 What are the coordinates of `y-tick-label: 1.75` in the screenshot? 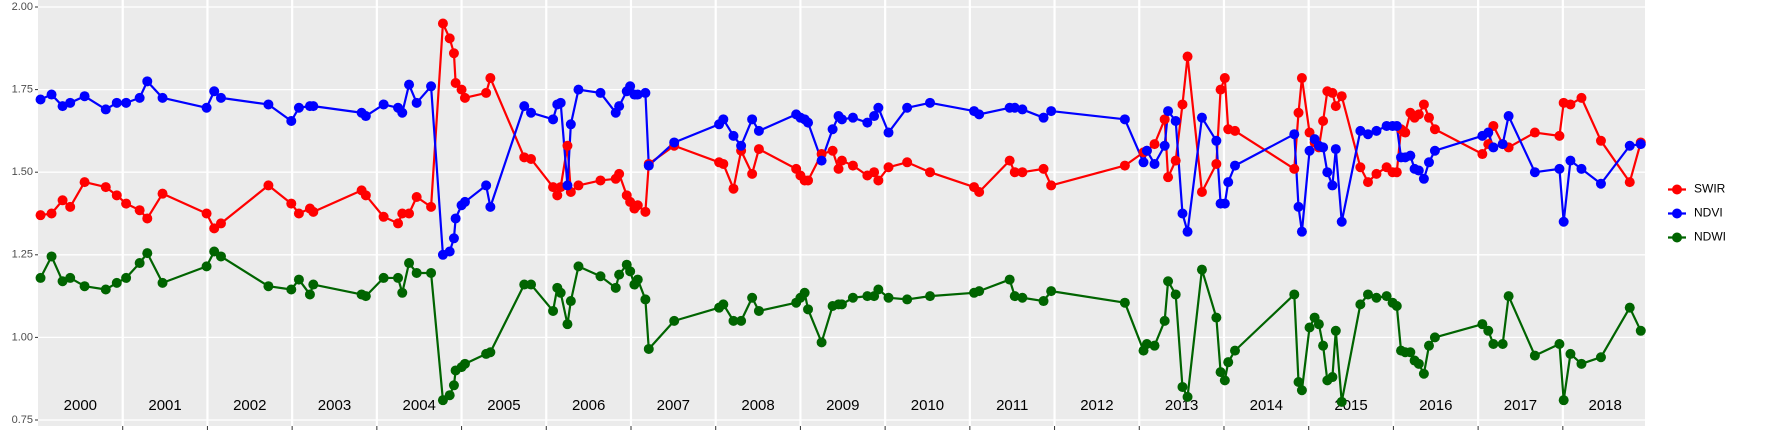 It's located at (22, 90).